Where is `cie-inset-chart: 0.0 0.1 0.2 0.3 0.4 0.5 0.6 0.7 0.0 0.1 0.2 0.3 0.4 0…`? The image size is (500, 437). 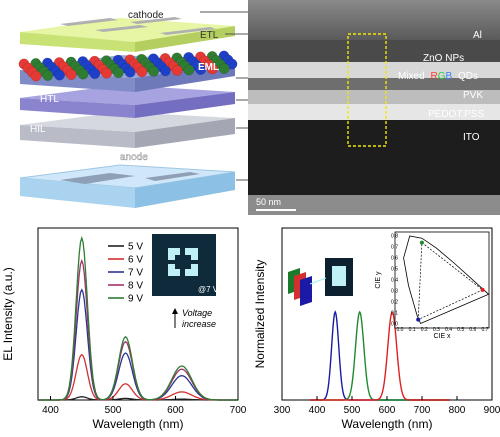
cie-inset-chart: 0.0 0.1 0.2 0.3 0.4 0.5 0.6 0.7 0.0 0.1 0.2 0.3 0.4 0… is located at coordinates (432, 285).